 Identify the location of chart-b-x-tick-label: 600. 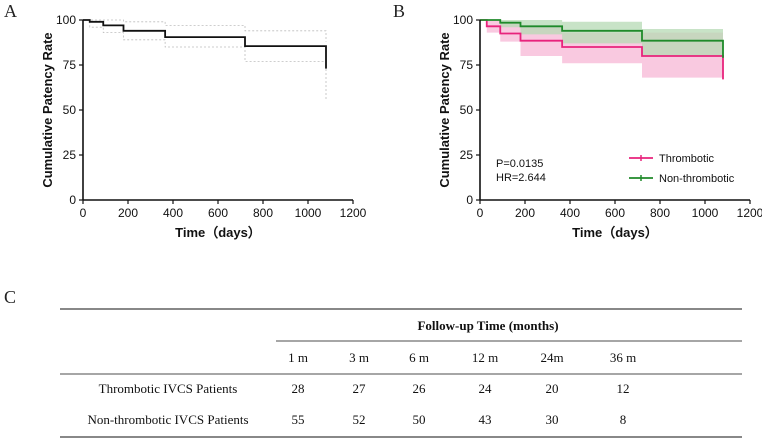
(615, 213).